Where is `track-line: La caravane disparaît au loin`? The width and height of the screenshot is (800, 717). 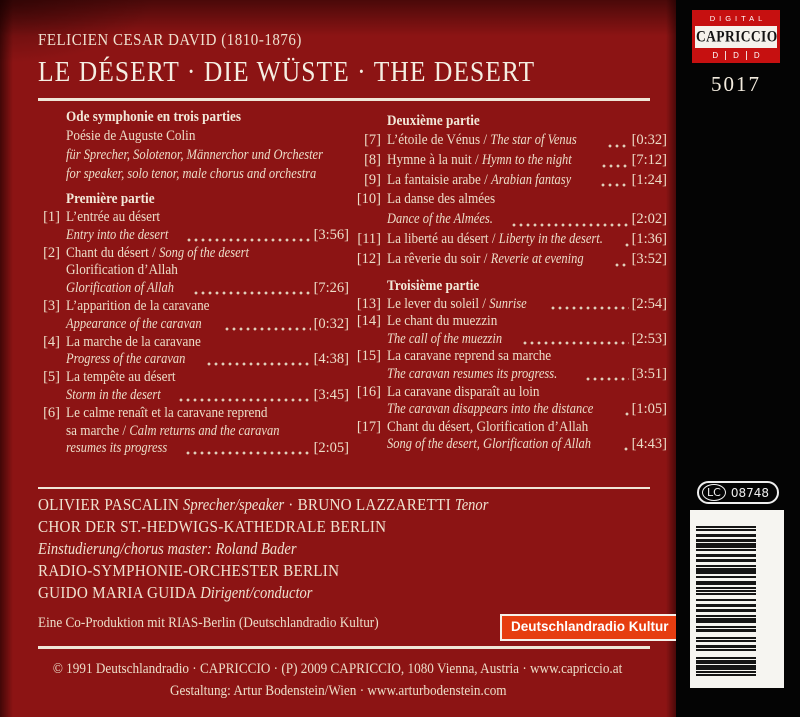 track-line: La caravane disparaît au loin is located at coordinates (527, 393).